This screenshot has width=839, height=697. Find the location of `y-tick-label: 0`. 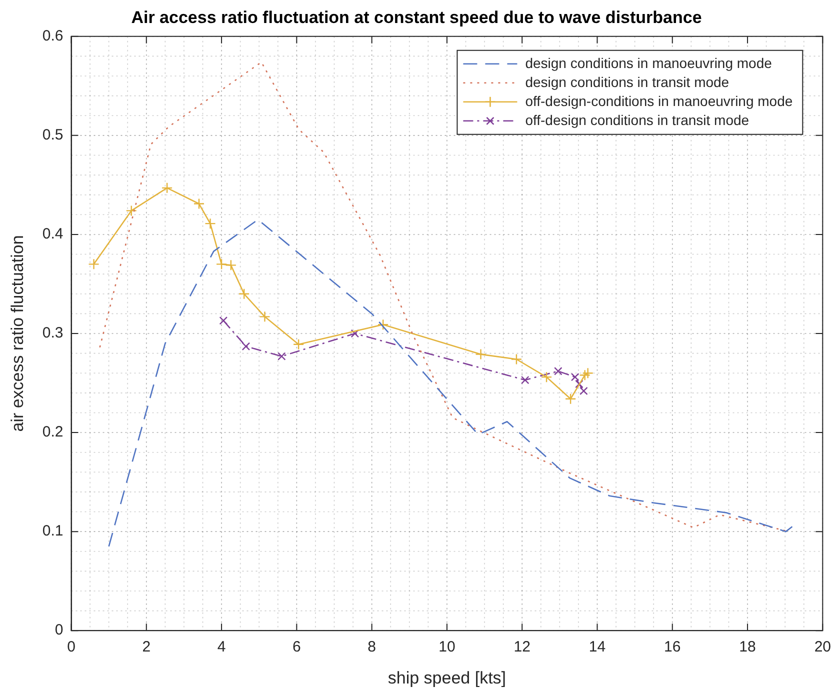

y-tick-label: 0 is located at coordinates (59, 630).